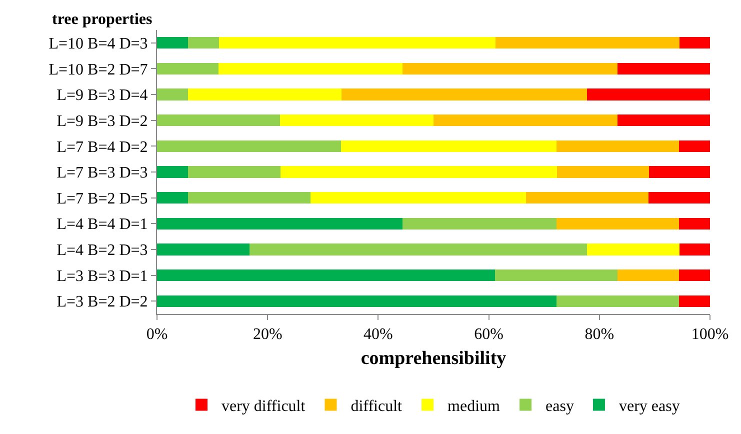 This screenshot has height=434, width=741. Describe the element at coordinates (102, 199) in the screenshot. I see `y-tick-label: L=7 B=2 D=5` at that location.